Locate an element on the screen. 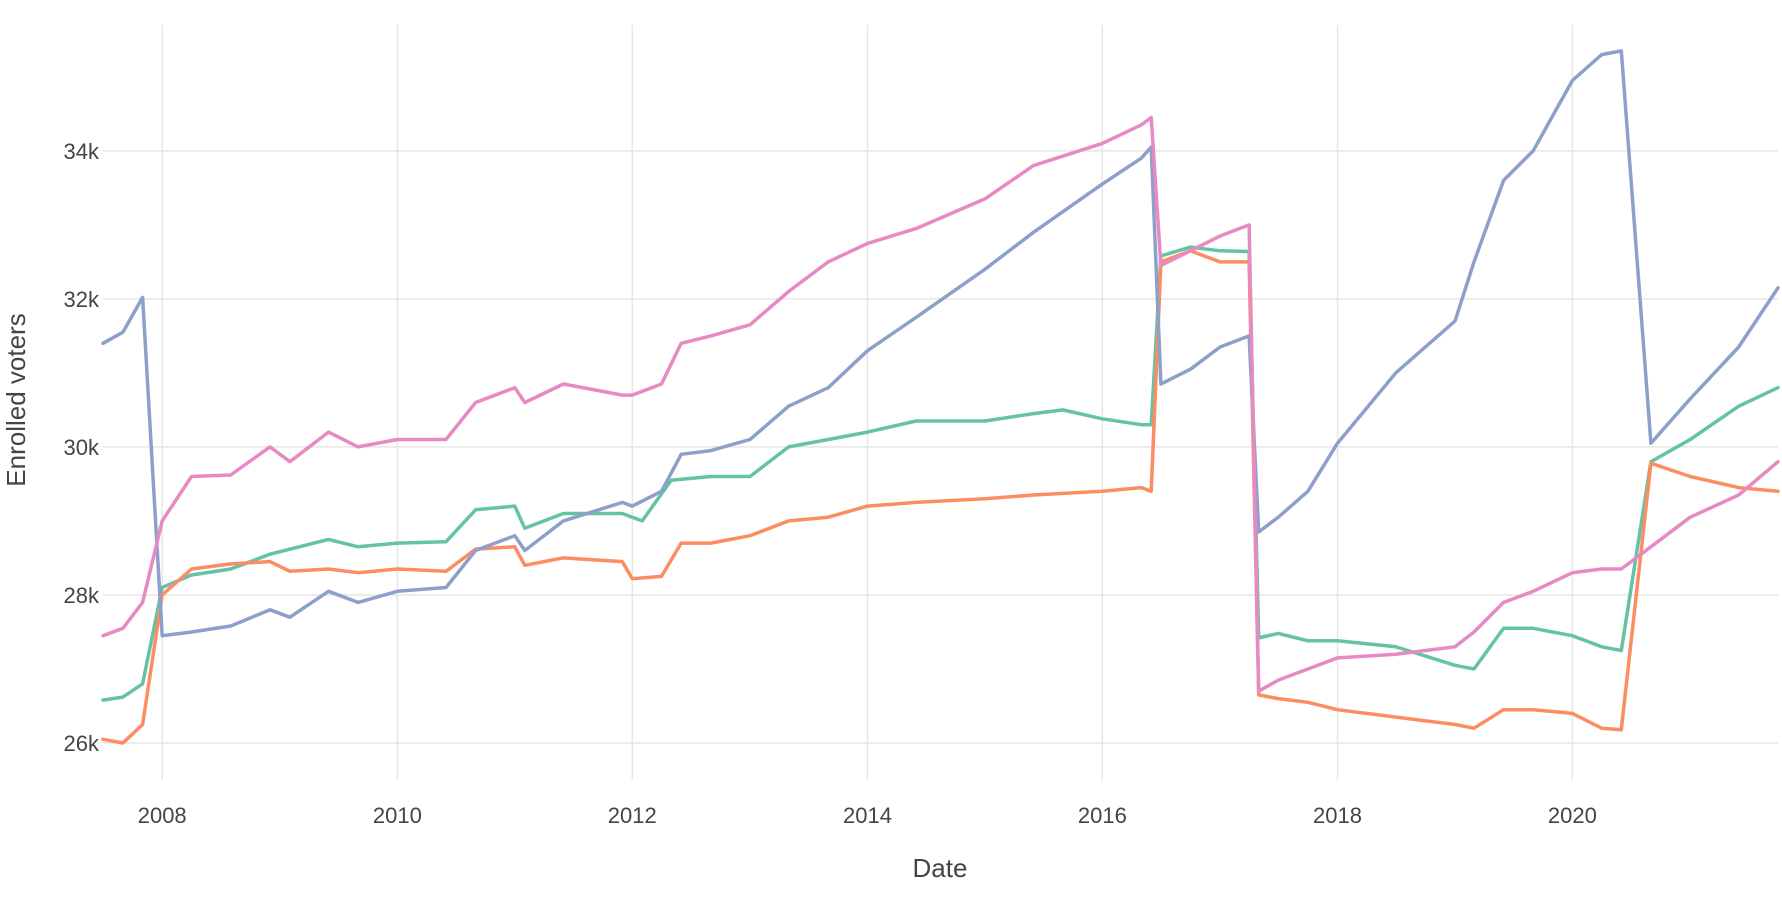 The width and height of the screenshot is (1782, 908). y-tick-label: 34k is located at coordinates (82, 151).